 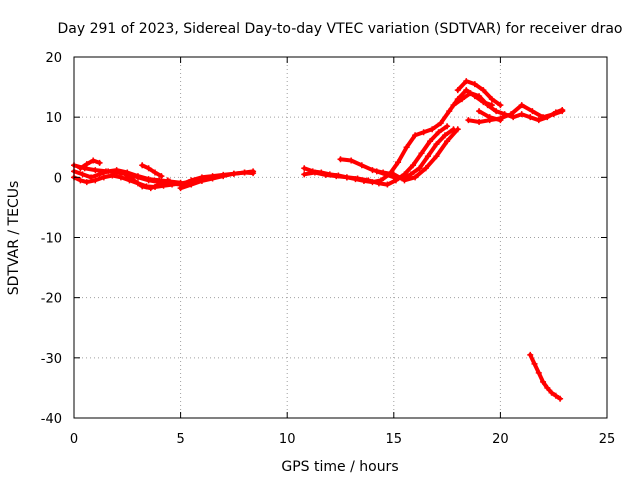 What do you see at coordinates (500, 439) in the screenshot?
I see `x-tick-label: 20` at bounding box center [500, 439].